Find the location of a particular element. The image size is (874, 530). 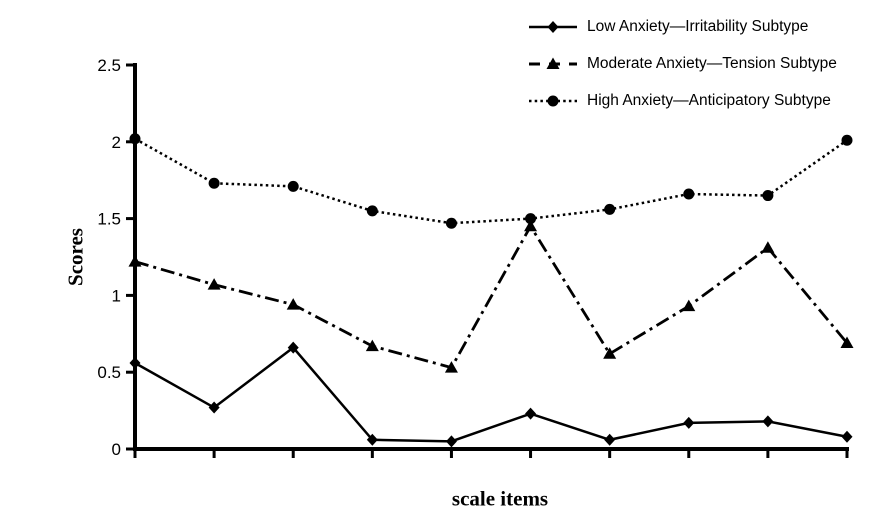

legend-circle-sample-icon is located at coordinates (553, 101).